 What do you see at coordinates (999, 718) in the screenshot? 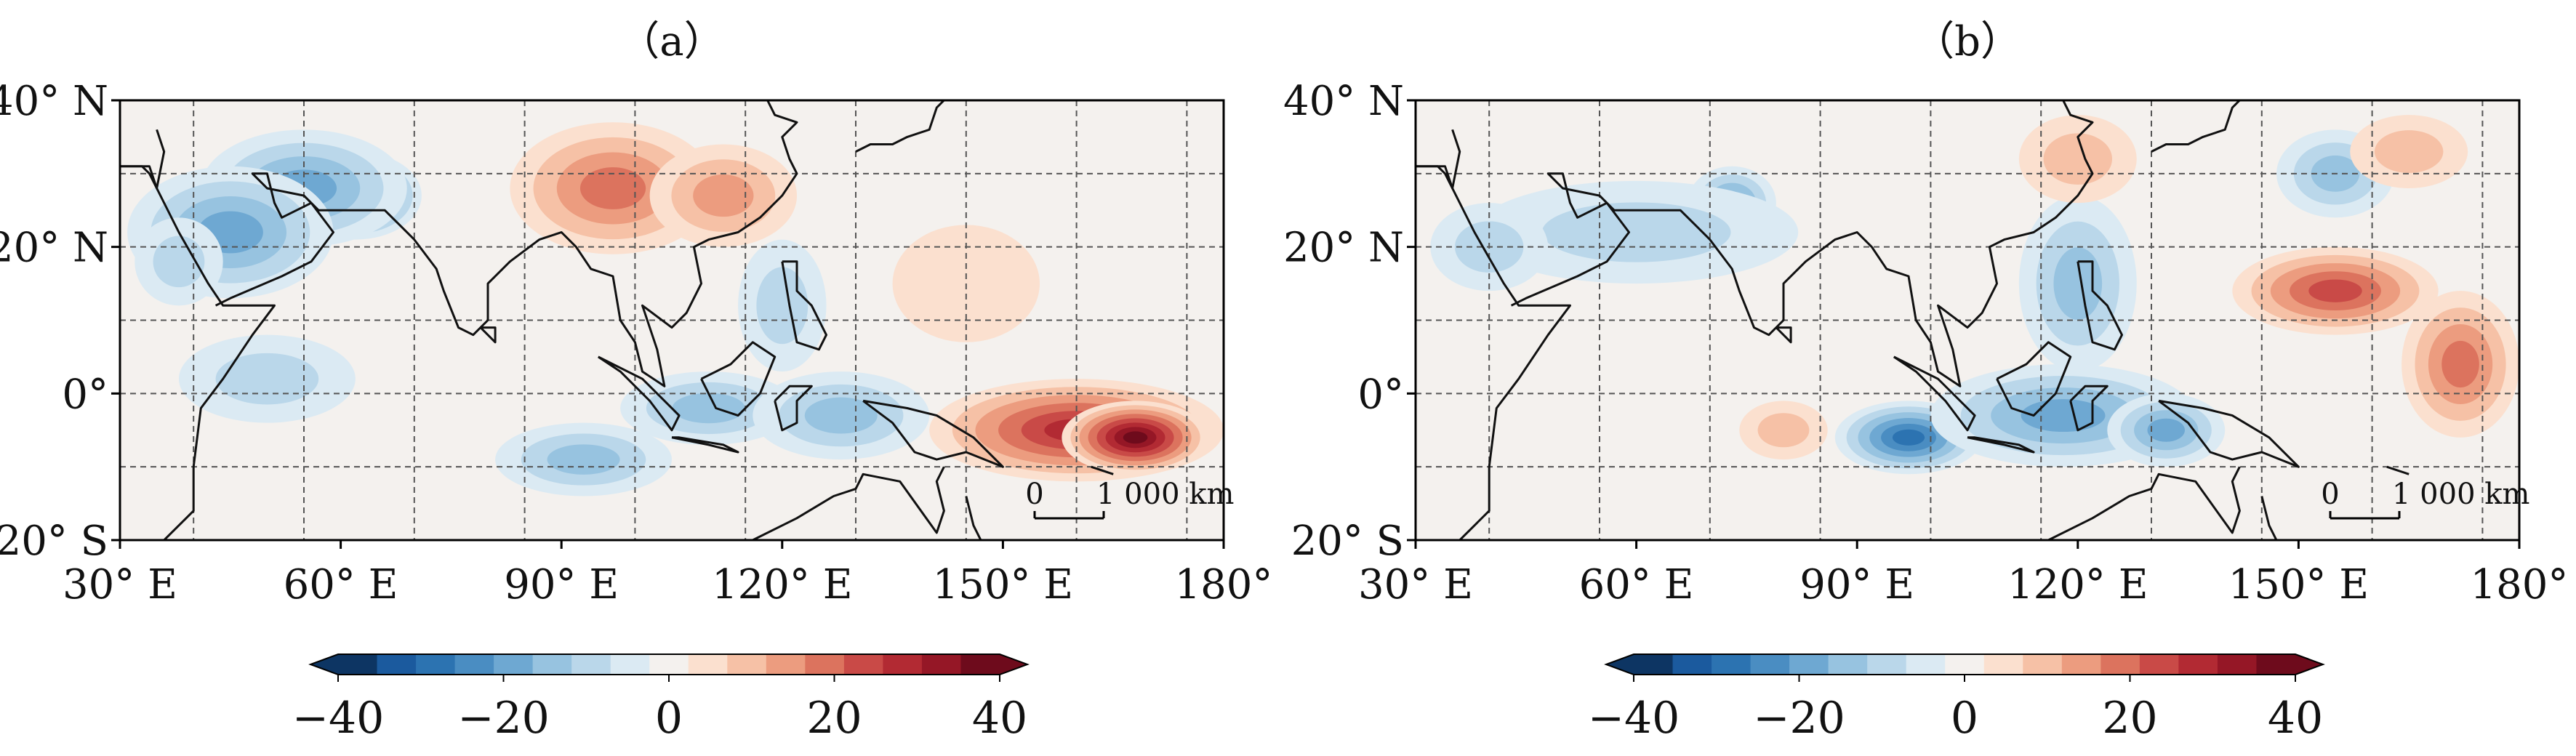
I see `colorbar-tick-label: 40` at bounding box center [999, 718].